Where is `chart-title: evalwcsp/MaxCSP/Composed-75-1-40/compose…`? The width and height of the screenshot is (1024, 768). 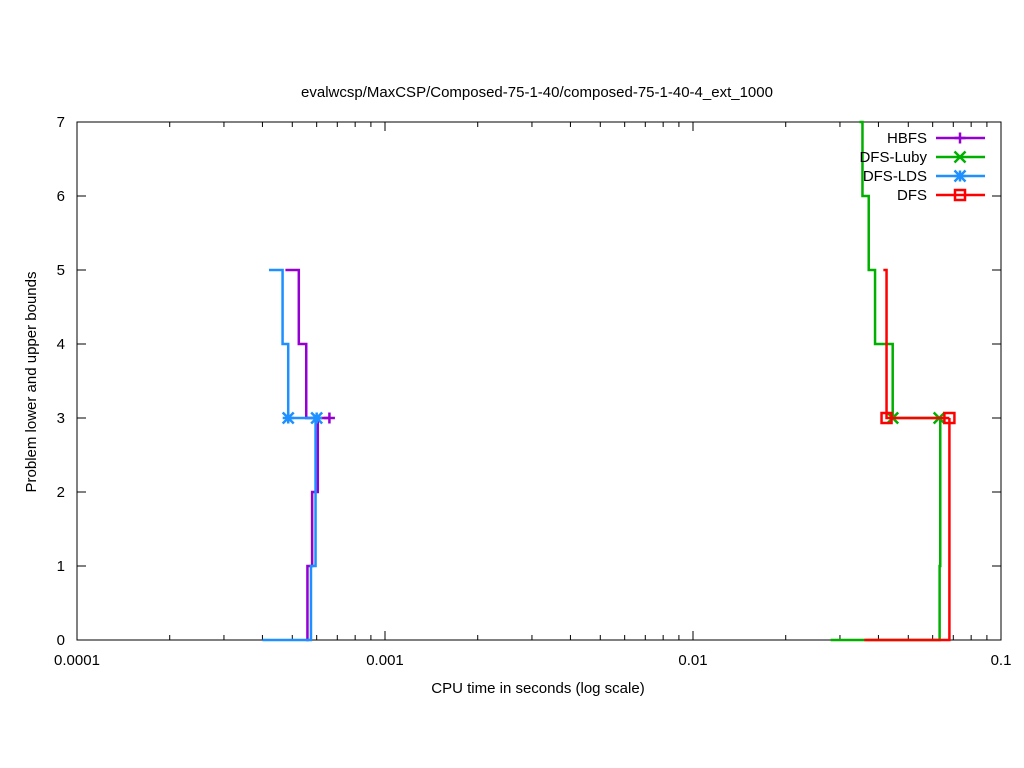 chart-title: evalwcsp/MaxCSP/Composed-75-1-40/compose… is located at coordinates (537, 92).